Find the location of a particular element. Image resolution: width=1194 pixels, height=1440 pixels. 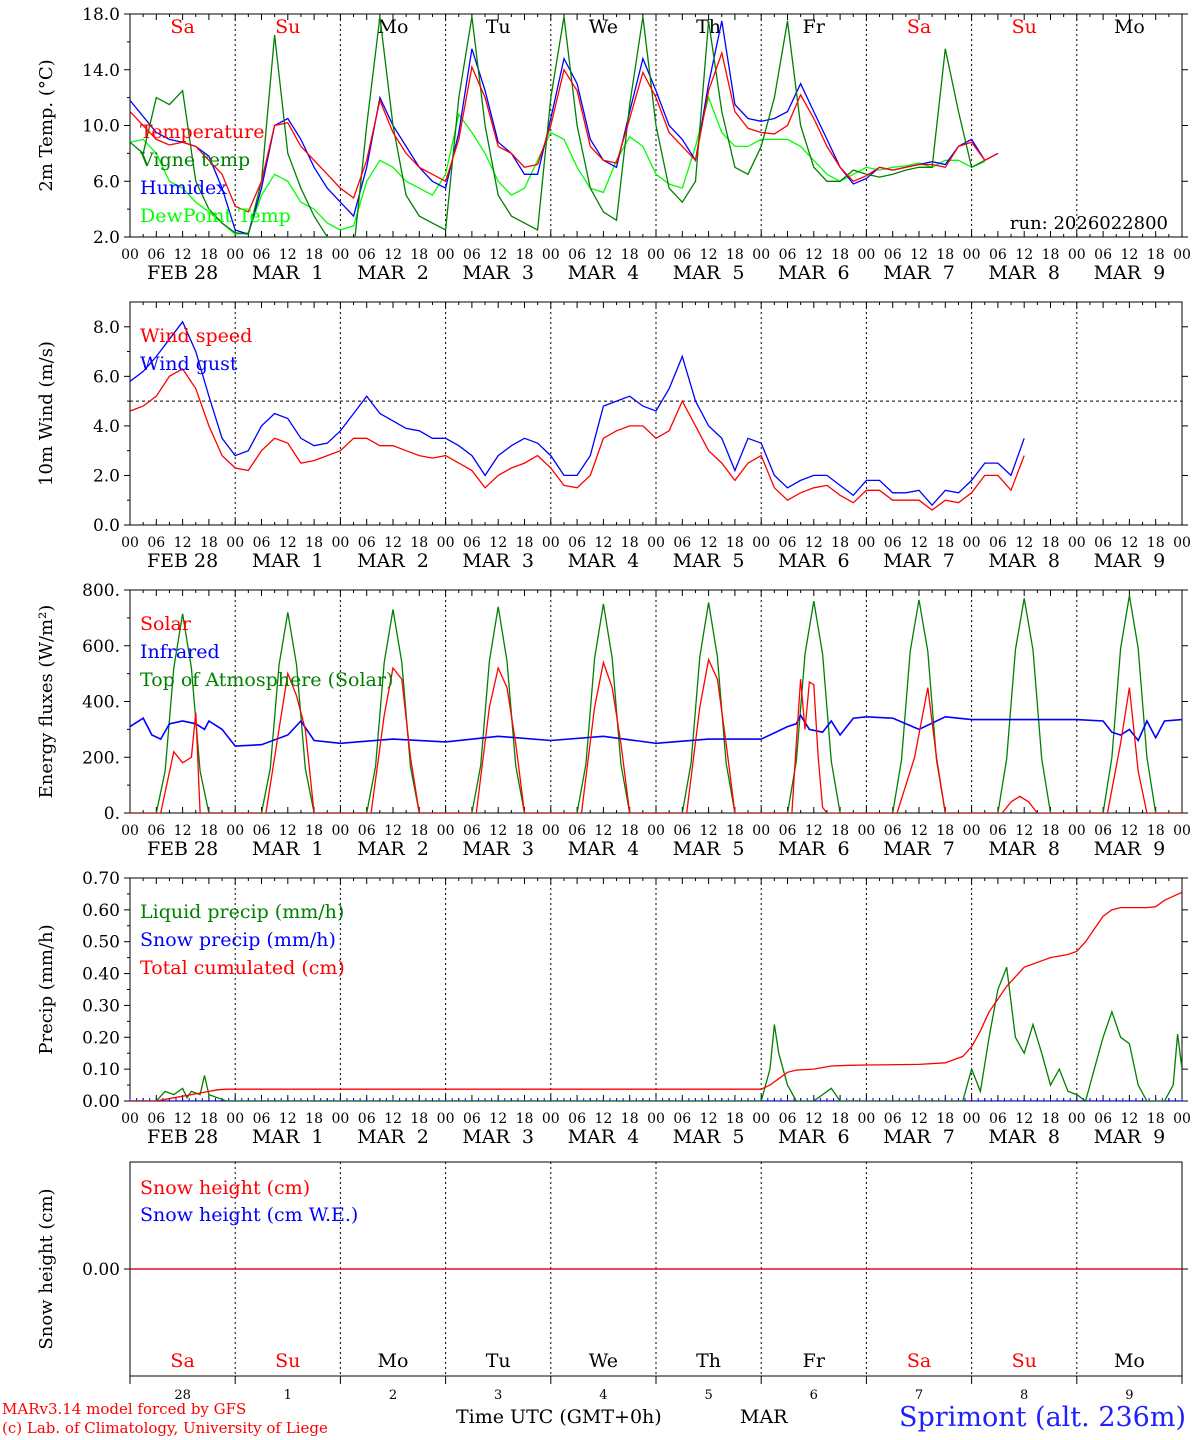

credit-model: MARv3.14 model forced by GFS is located at coordinates (124, 1409).